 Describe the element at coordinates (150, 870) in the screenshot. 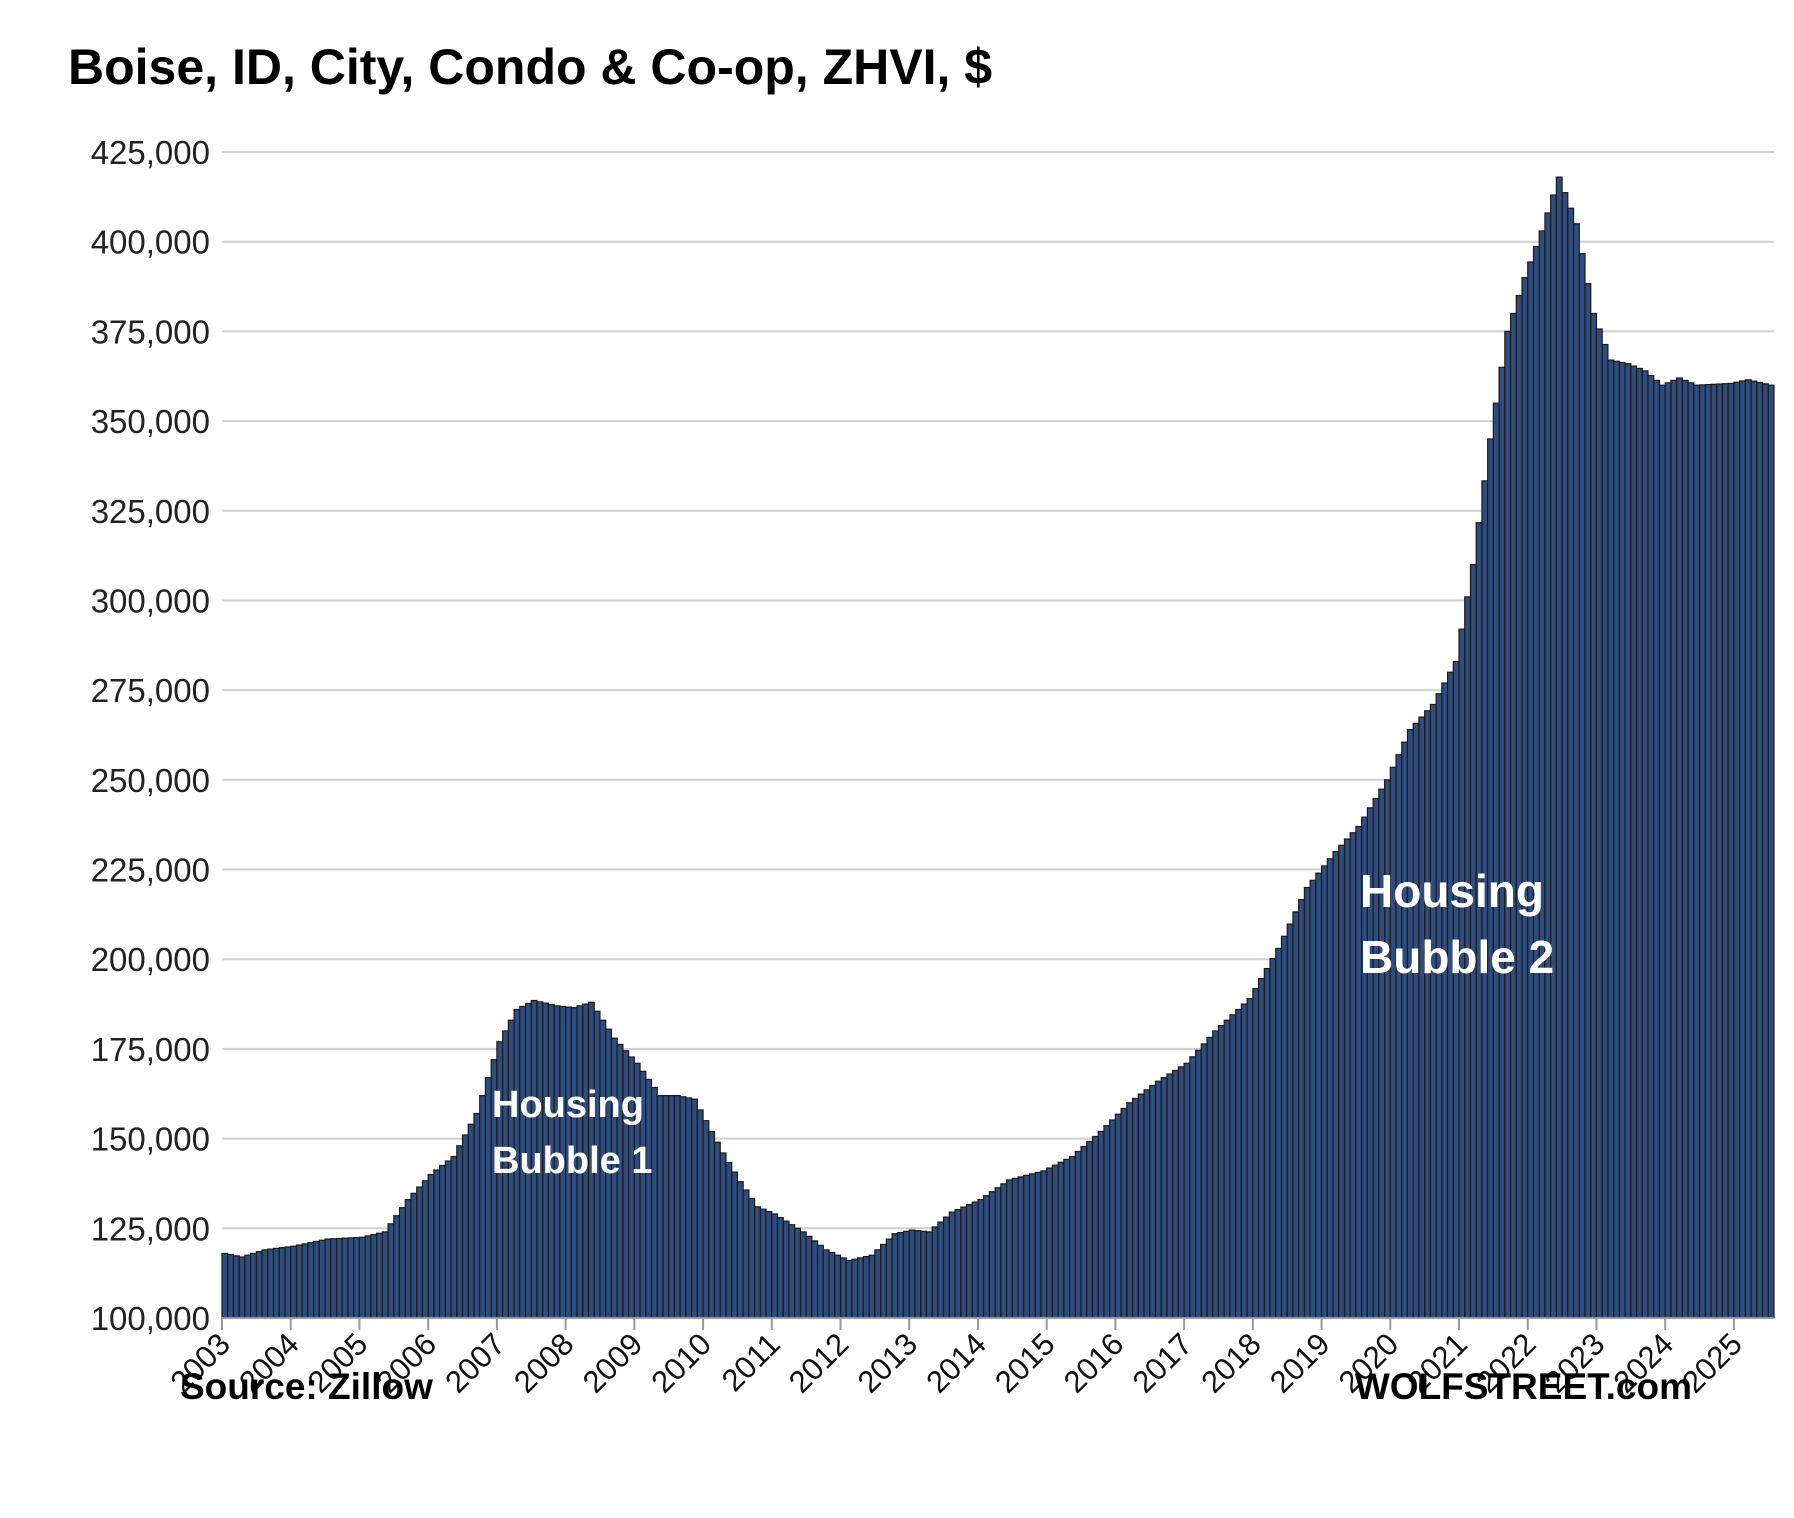

I see `y-tick-label: 225,000` at that location.